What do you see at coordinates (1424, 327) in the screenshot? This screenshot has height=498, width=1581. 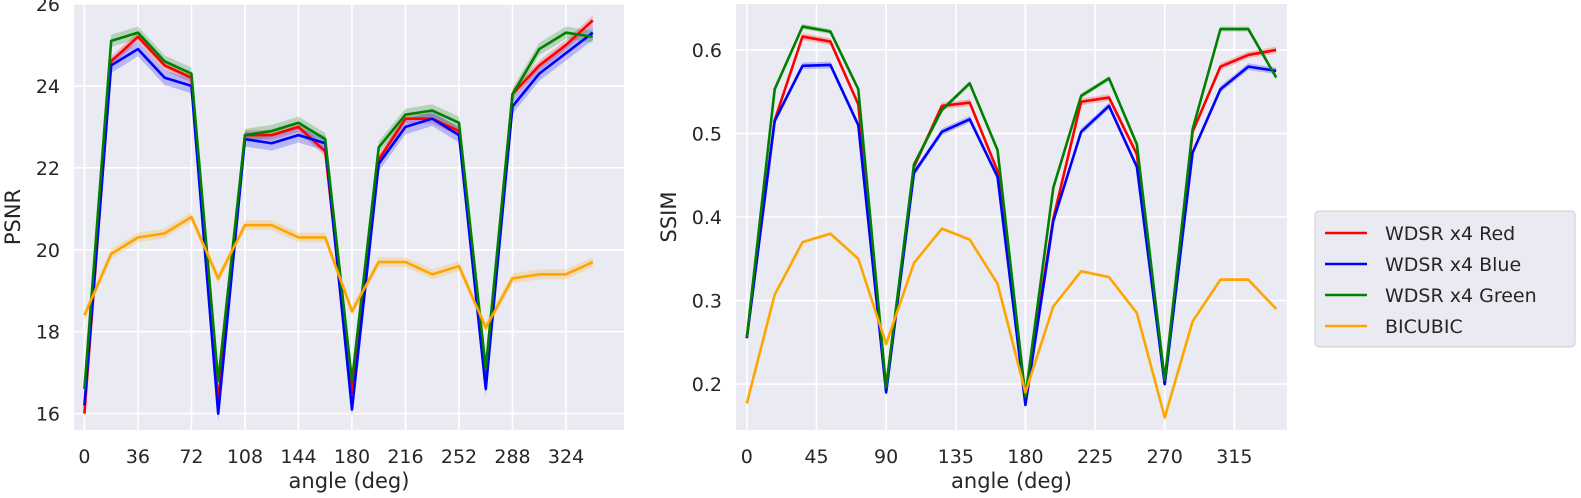 I see `legend-label-bicubic: BICUBIC` at bounding box center [1424, 327].